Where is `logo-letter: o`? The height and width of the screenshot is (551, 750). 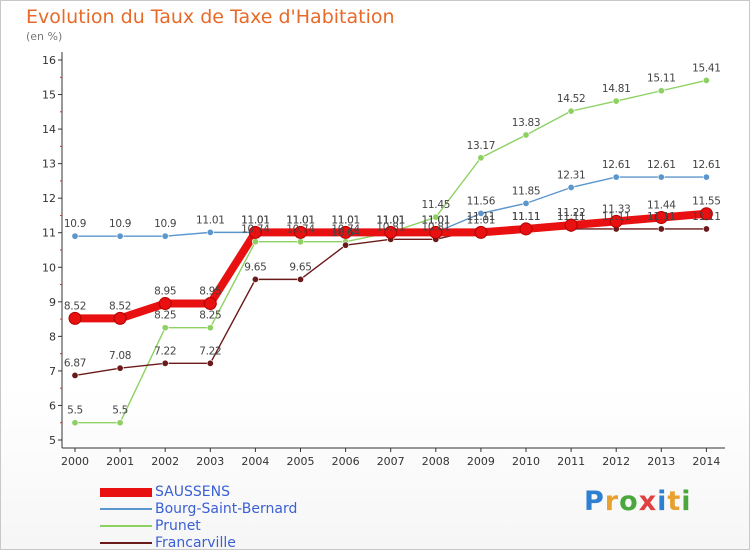
logo-letter: o is located at coordinates (629, 501).